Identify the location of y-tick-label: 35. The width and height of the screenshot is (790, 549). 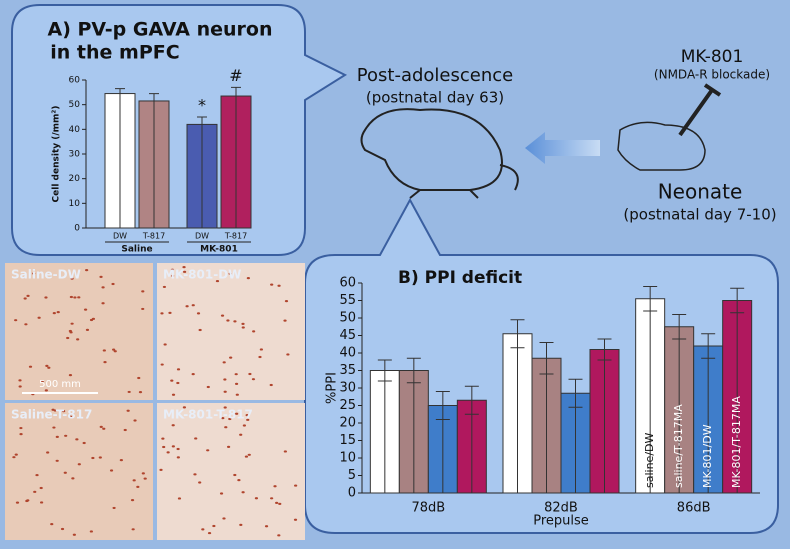
(347, 370).